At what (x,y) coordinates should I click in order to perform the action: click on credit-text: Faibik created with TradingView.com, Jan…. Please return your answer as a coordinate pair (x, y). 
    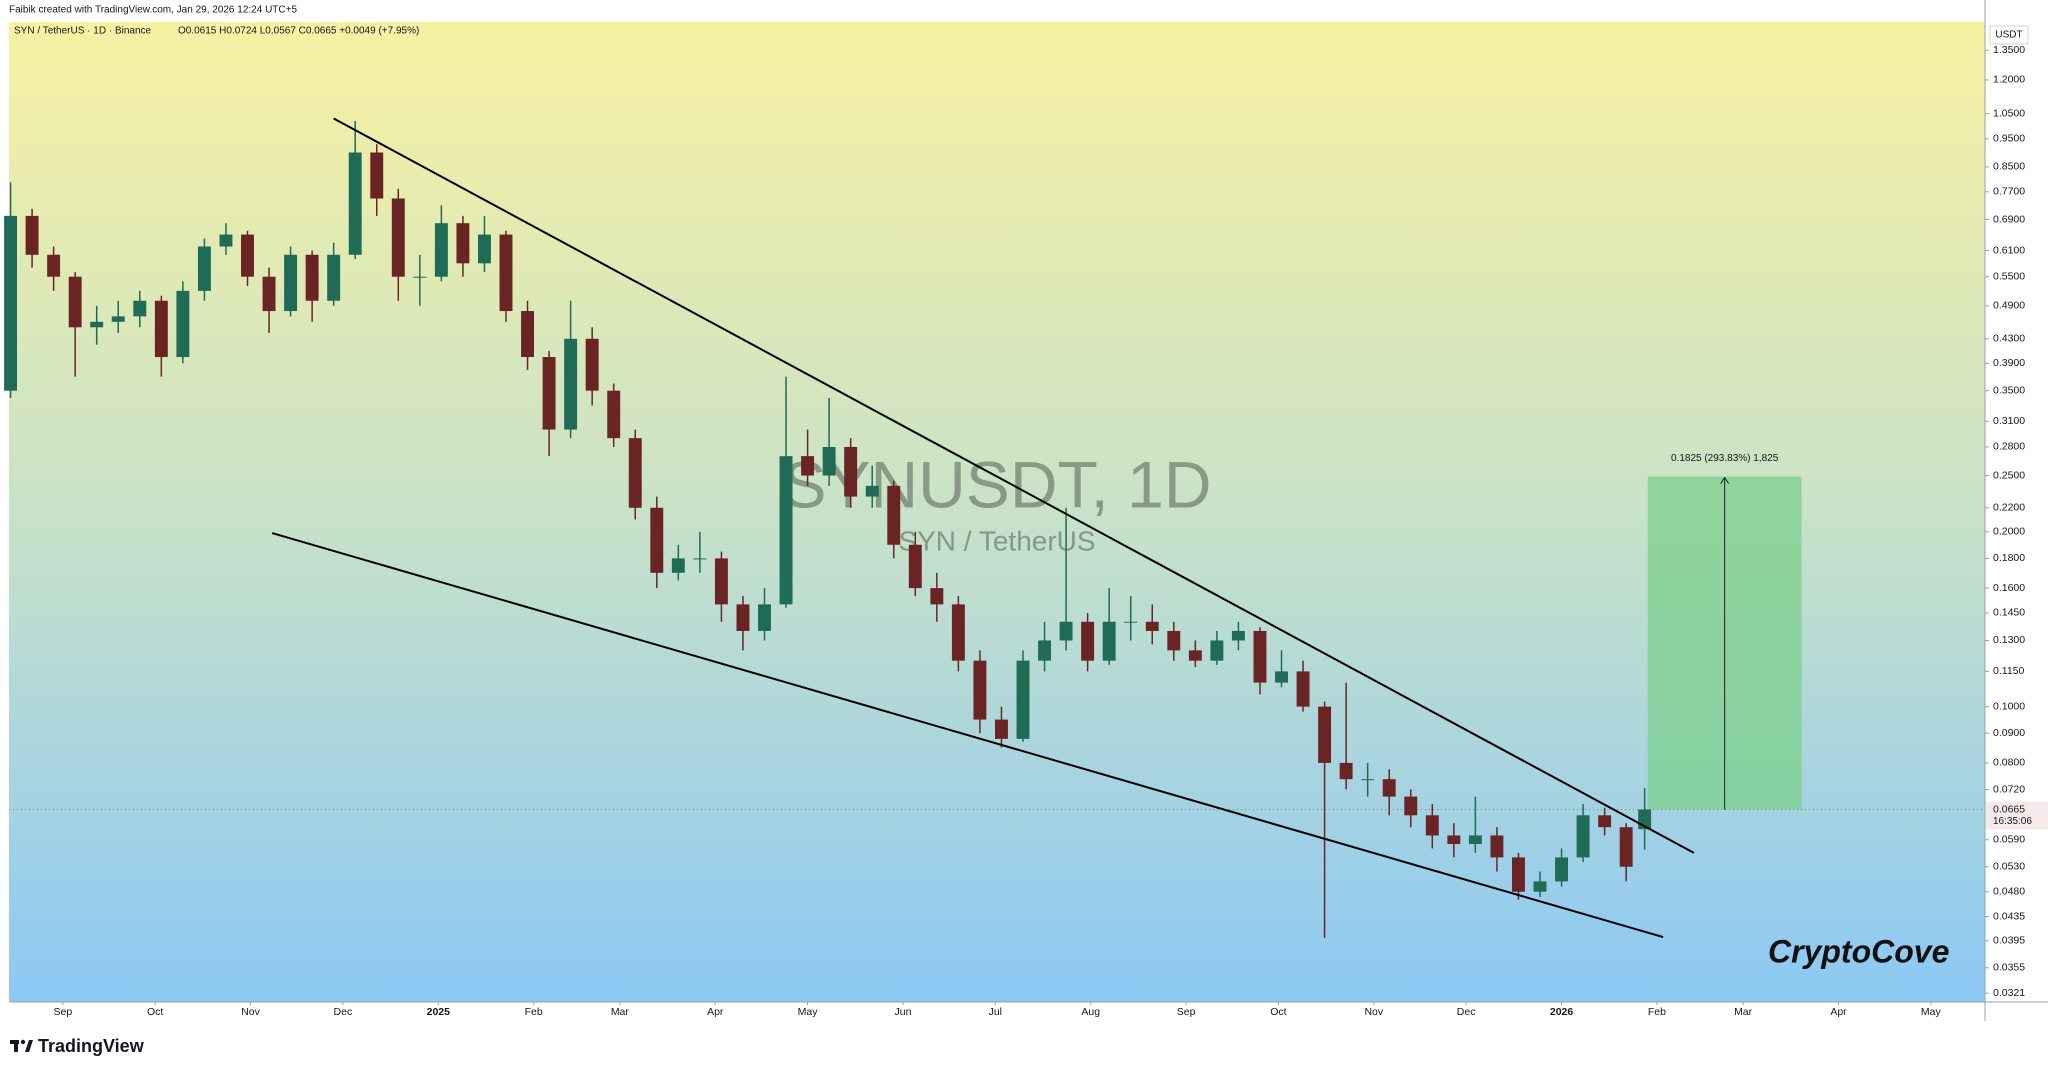
    Looking at the image, I should click on (153, 10).